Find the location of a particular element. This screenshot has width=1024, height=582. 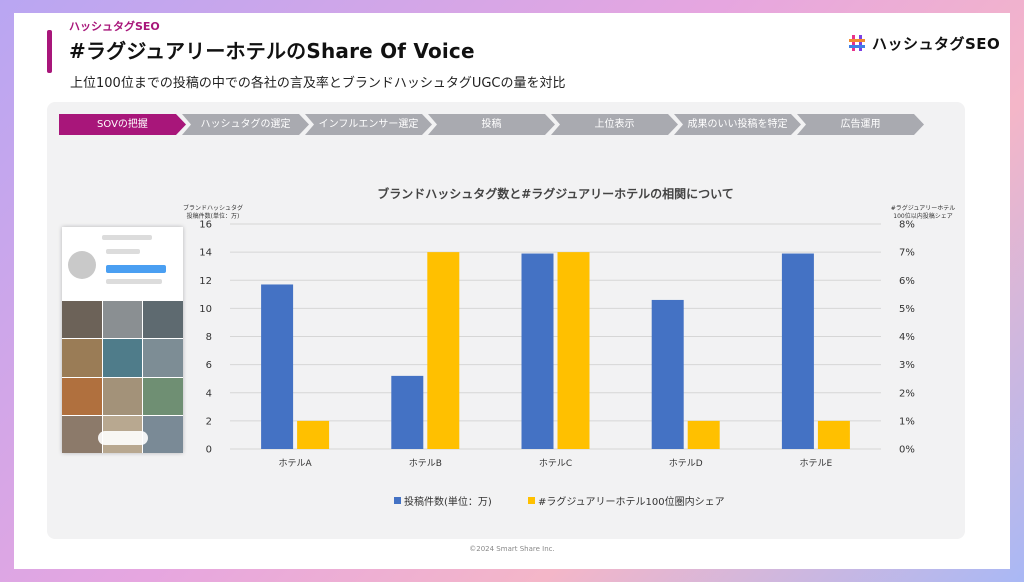

y-right-tick-label: 2% is located at coordinates (907, 393).